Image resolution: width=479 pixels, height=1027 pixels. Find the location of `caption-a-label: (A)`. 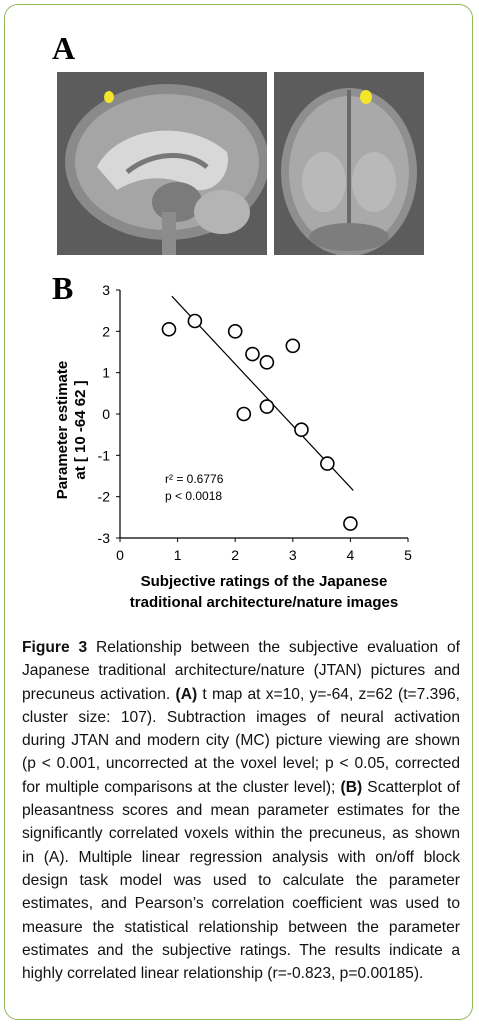

caption-a-label: (A) is located at coordinates (186, 694).